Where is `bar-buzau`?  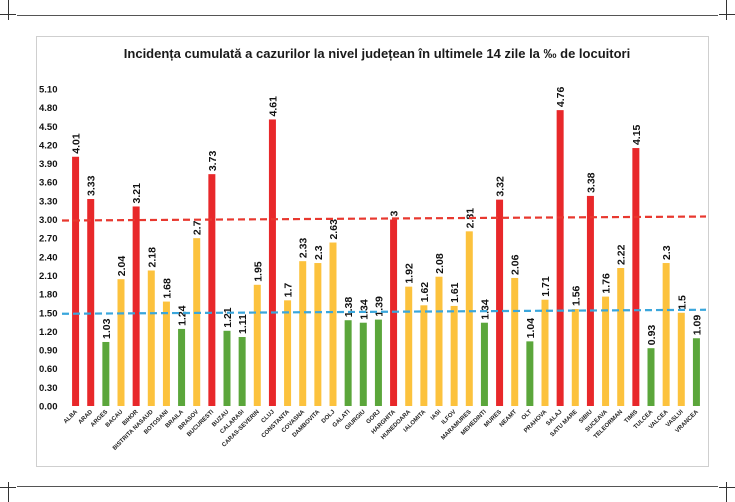
bar-buzau is located at coordinates (227, 368).